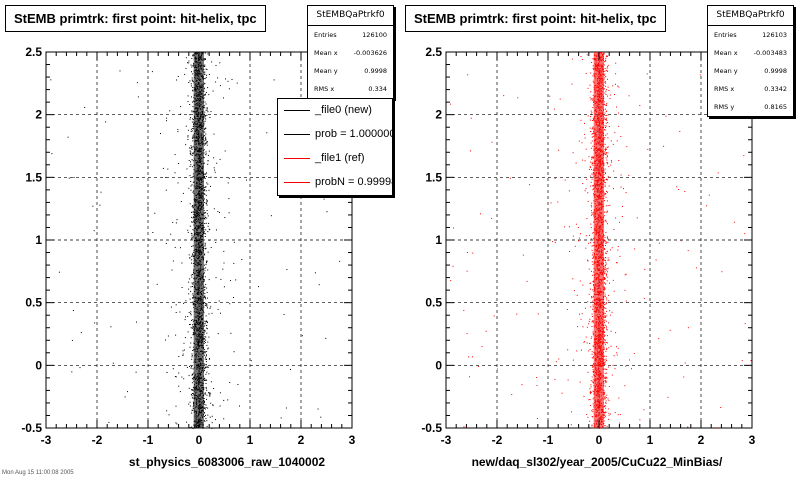 Image resolution: width=800 pixels, height=480 pixels. What do you see at coordinates (350, 89) in the screenshot?
I see `stats-row: RMS x 0.334` at bounding box center [350, 89].